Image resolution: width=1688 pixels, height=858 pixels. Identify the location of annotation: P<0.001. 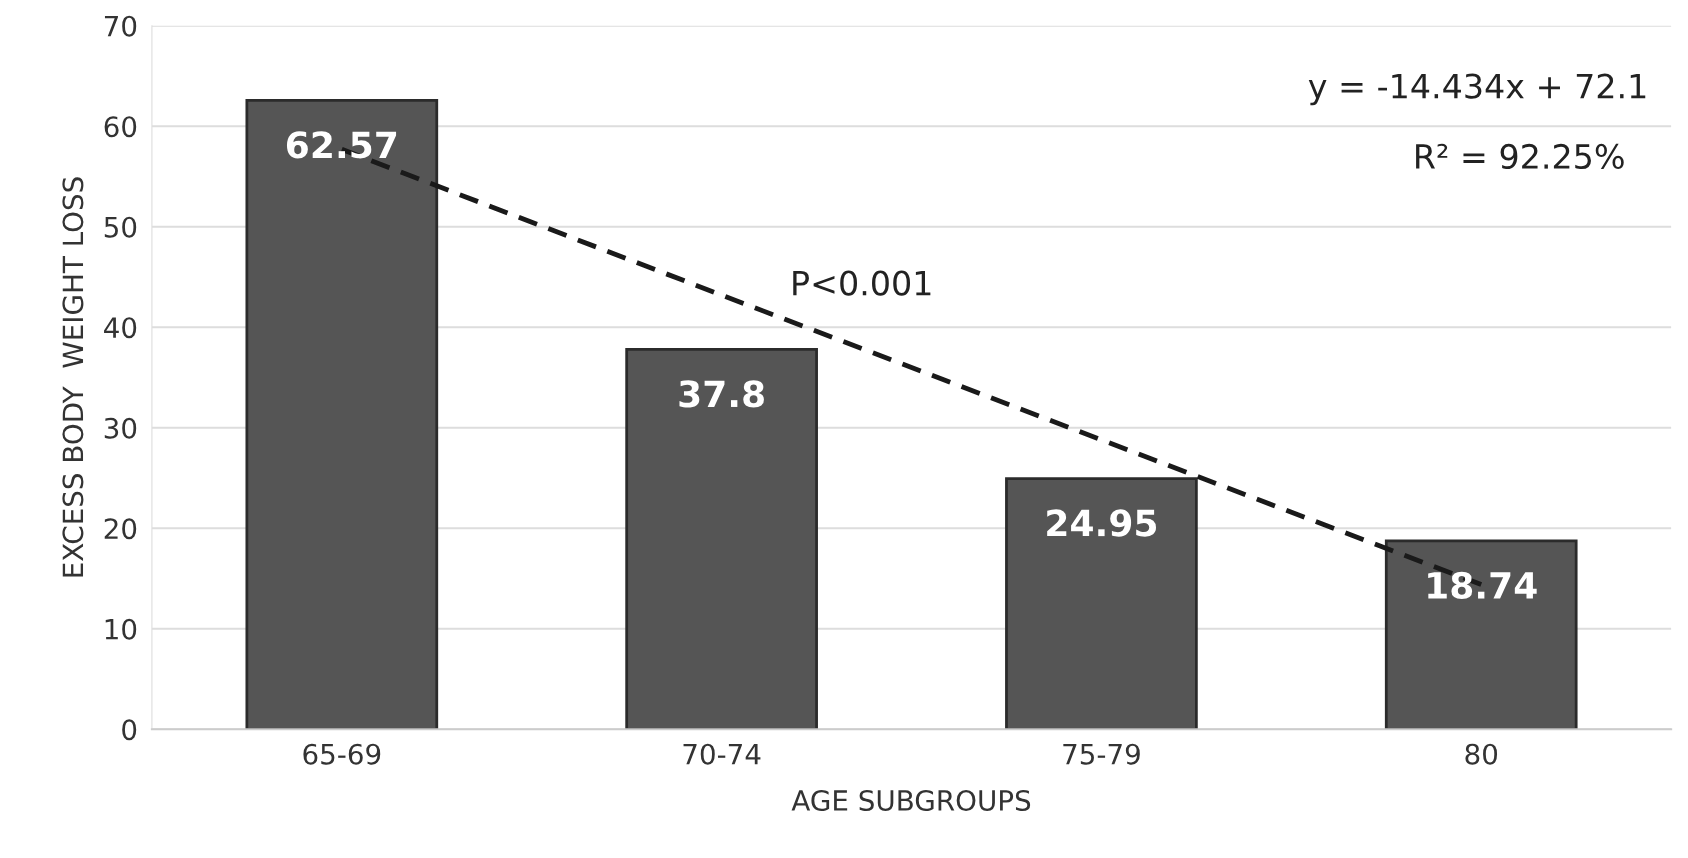
(862, 283).